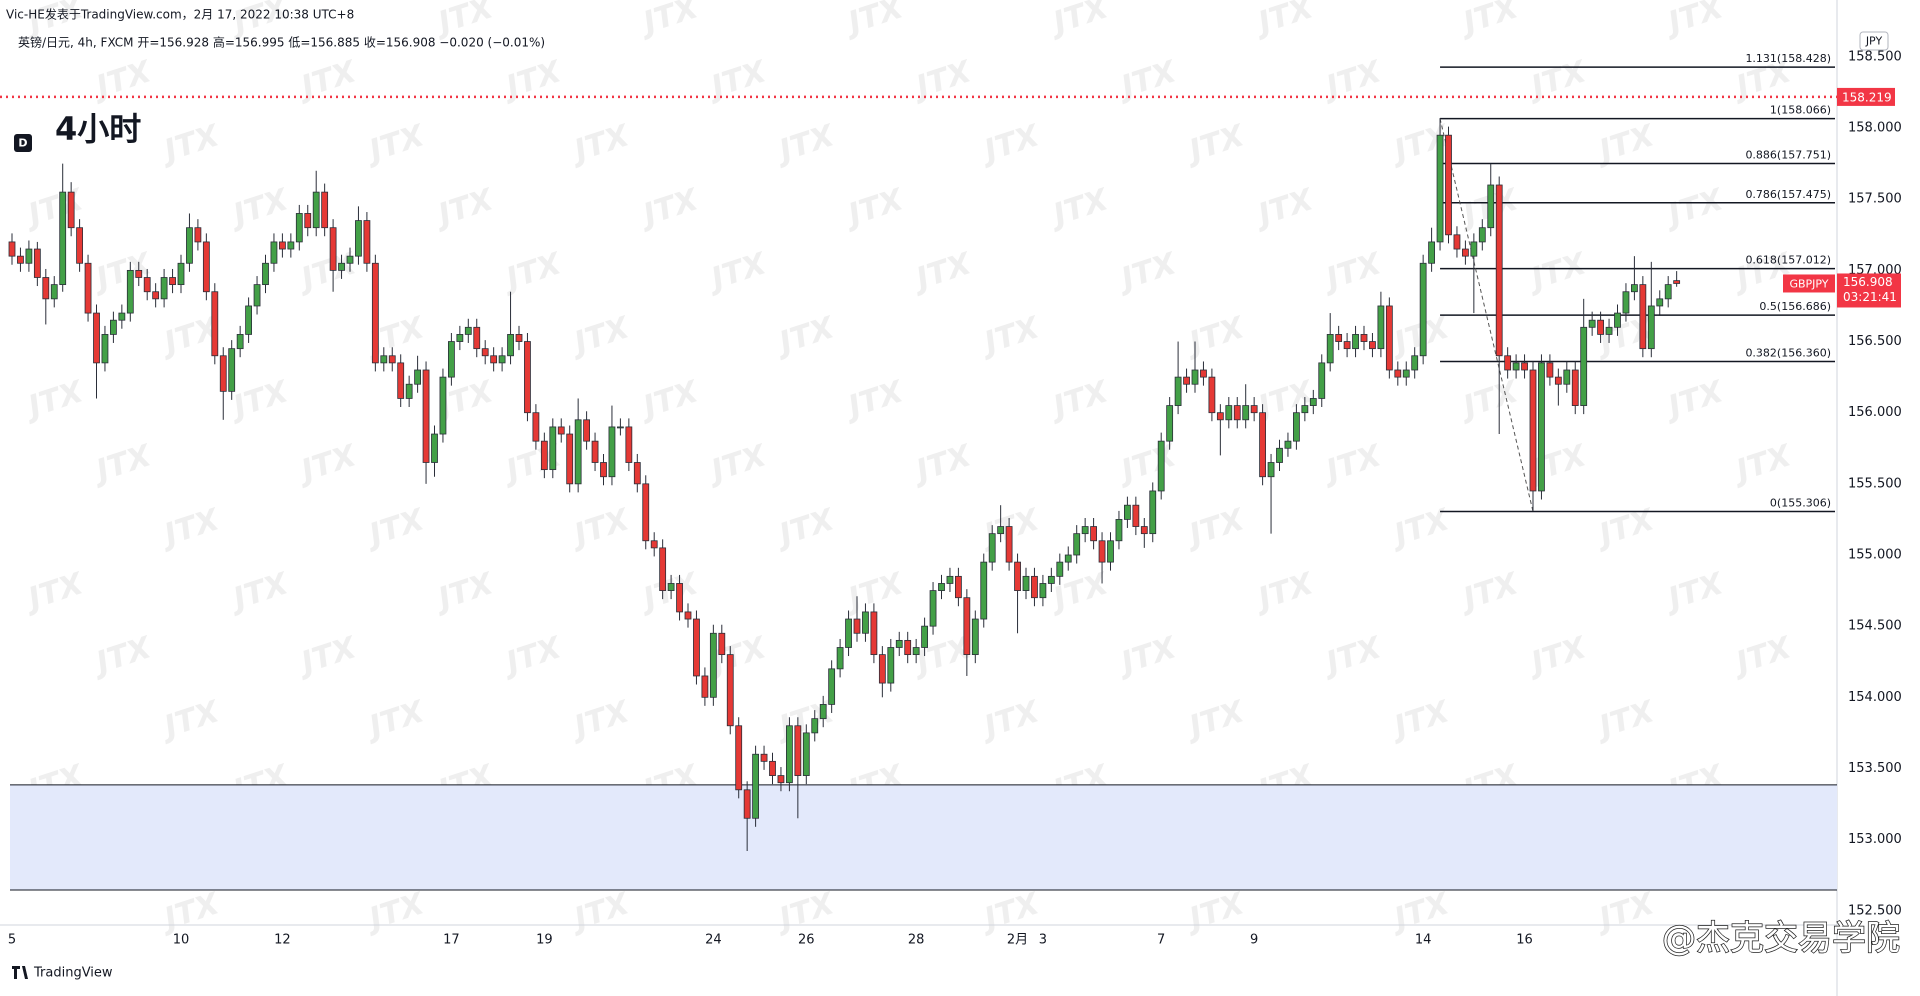 The width and height of the screenshot is (1920, 996). What do you see at coordinates (806, 940) in the screenshot?
I see `x-tick-label: 26` at bounding box center [806, 940].